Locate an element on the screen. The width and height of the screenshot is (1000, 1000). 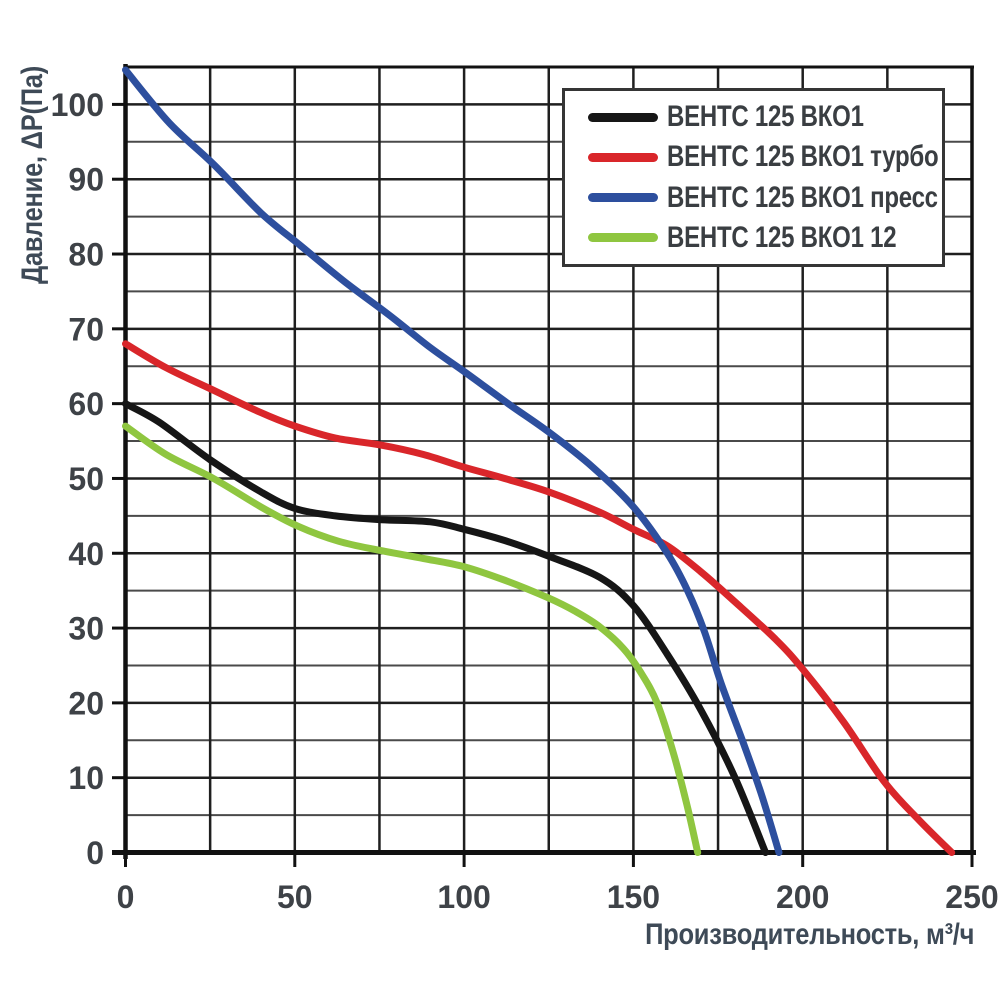
legend-item: ВЕНТС 125 ВКО1 12 is located at coordinates (765, 238).